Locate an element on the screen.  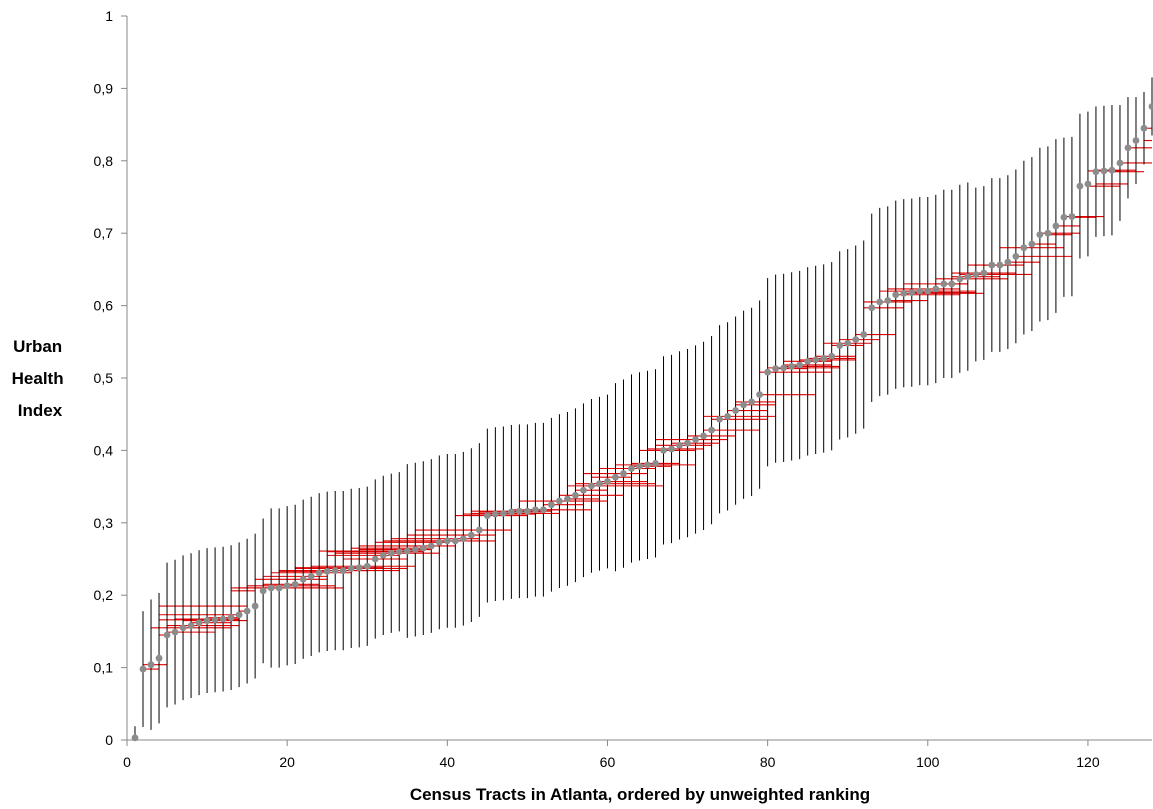
x-axis-tick-labels: 0 20 40 60 80 100 120 is located at coordinates (611, 762).